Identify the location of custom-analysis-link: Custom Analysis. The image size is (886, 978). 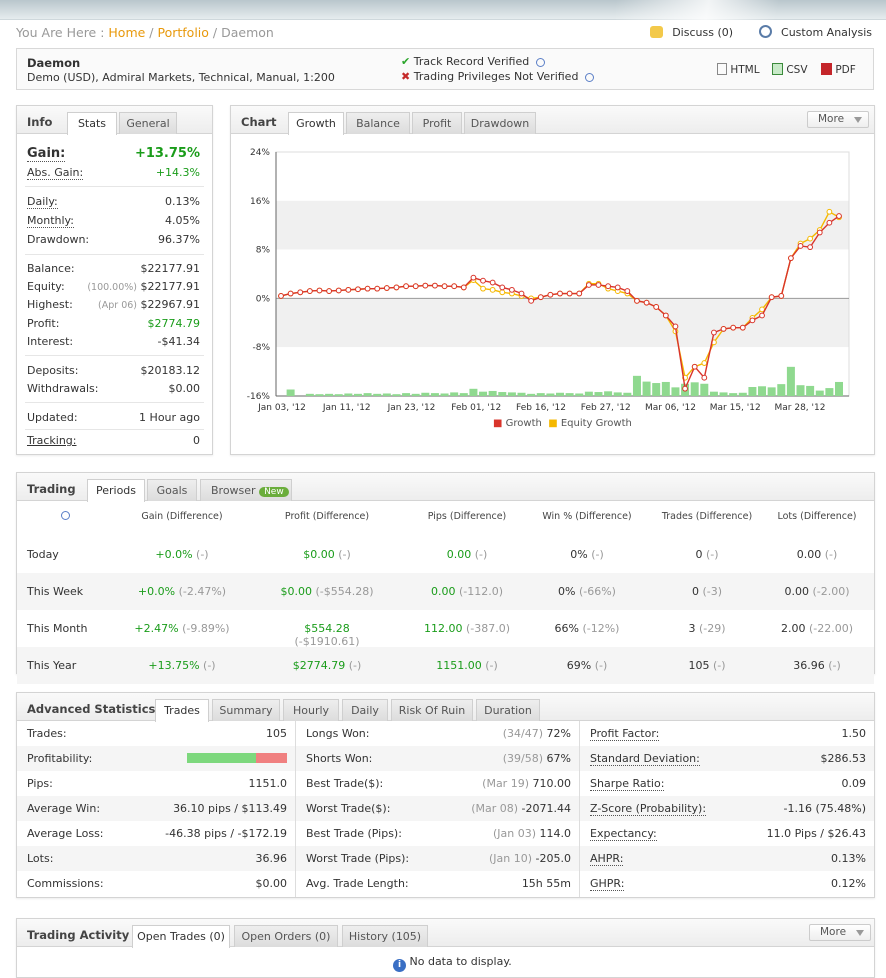
(812, 32).